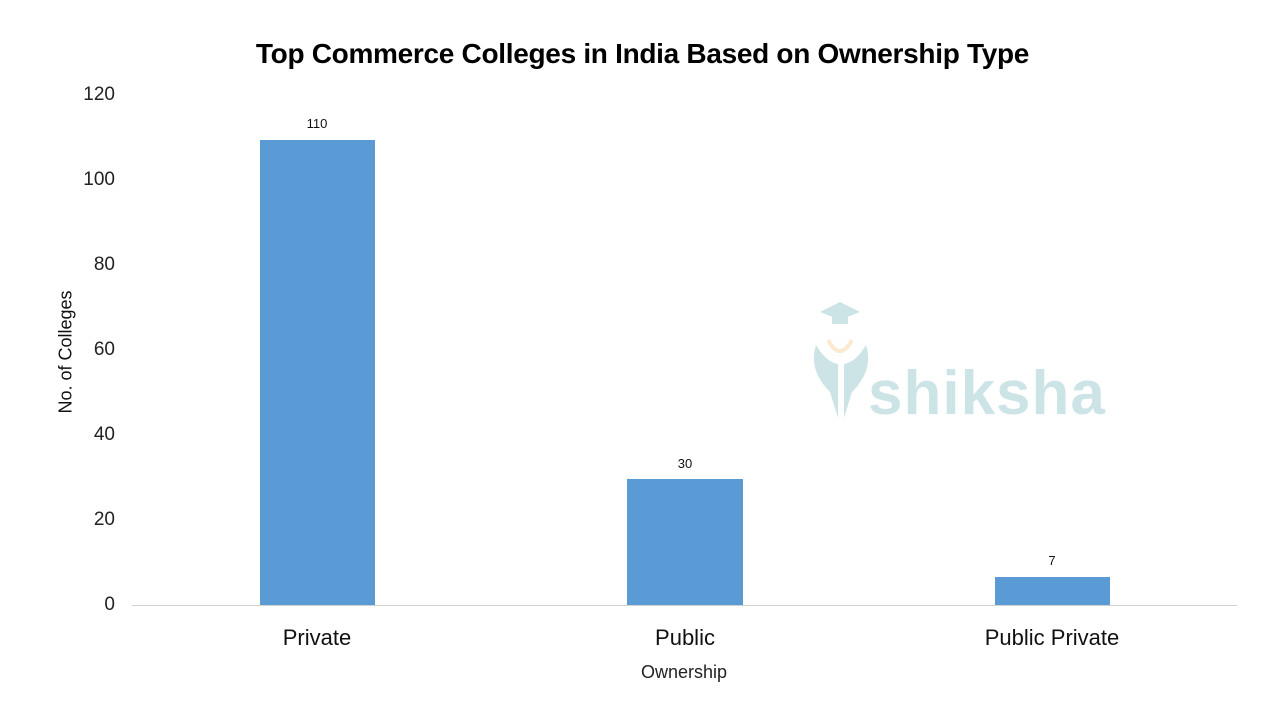 The height and width of the screenshot is (720, 1280). What do you see at coordinates (317, 372) in the screenshot?
I see `bar-private` at bounding box center [317, 372].